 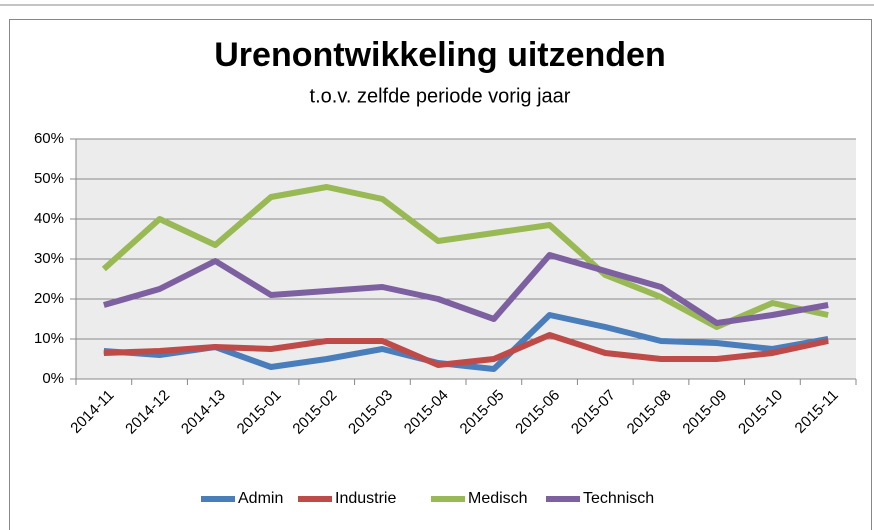 I want to click on y-tick-label: 50%, so click(x=49, y=178).